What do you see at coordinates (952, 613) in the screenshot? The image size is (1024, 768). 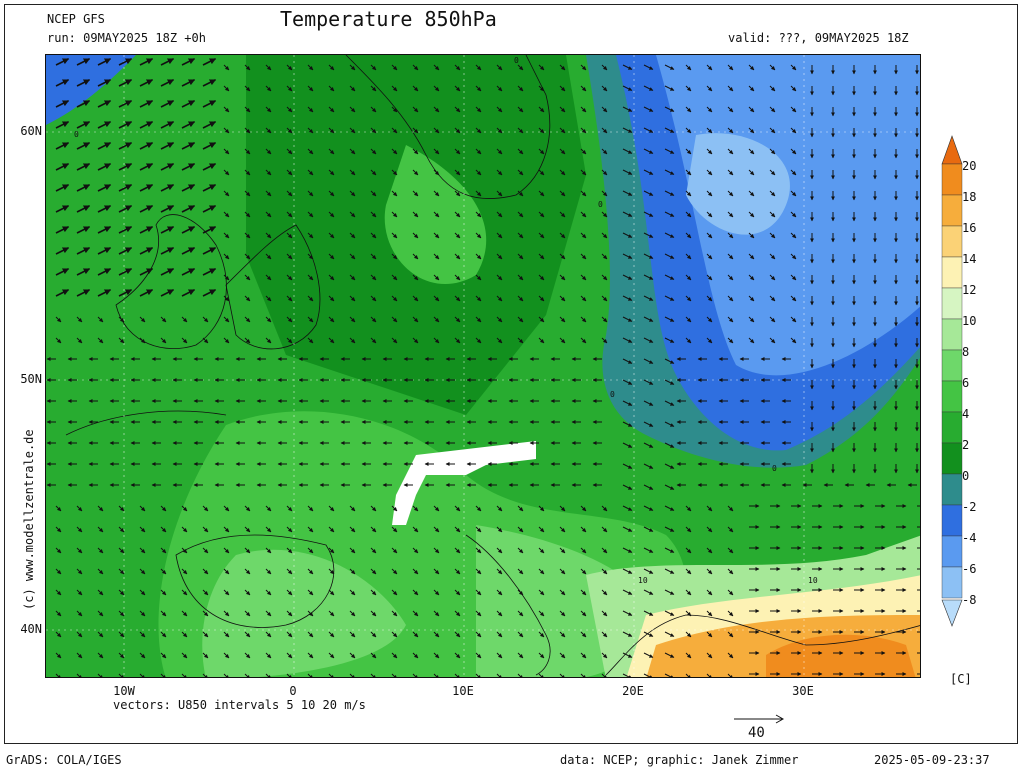 I see `colorbar-bottom-arrow` at bounding box center [952, 613].